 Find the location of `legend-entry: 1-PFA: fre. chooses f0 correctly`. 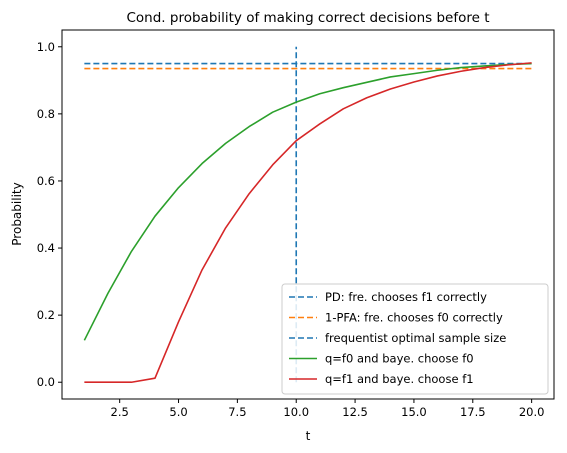

legend-entry: 1-PFA: fre. chooses f0 correctly is located at coordinates (414, 318).